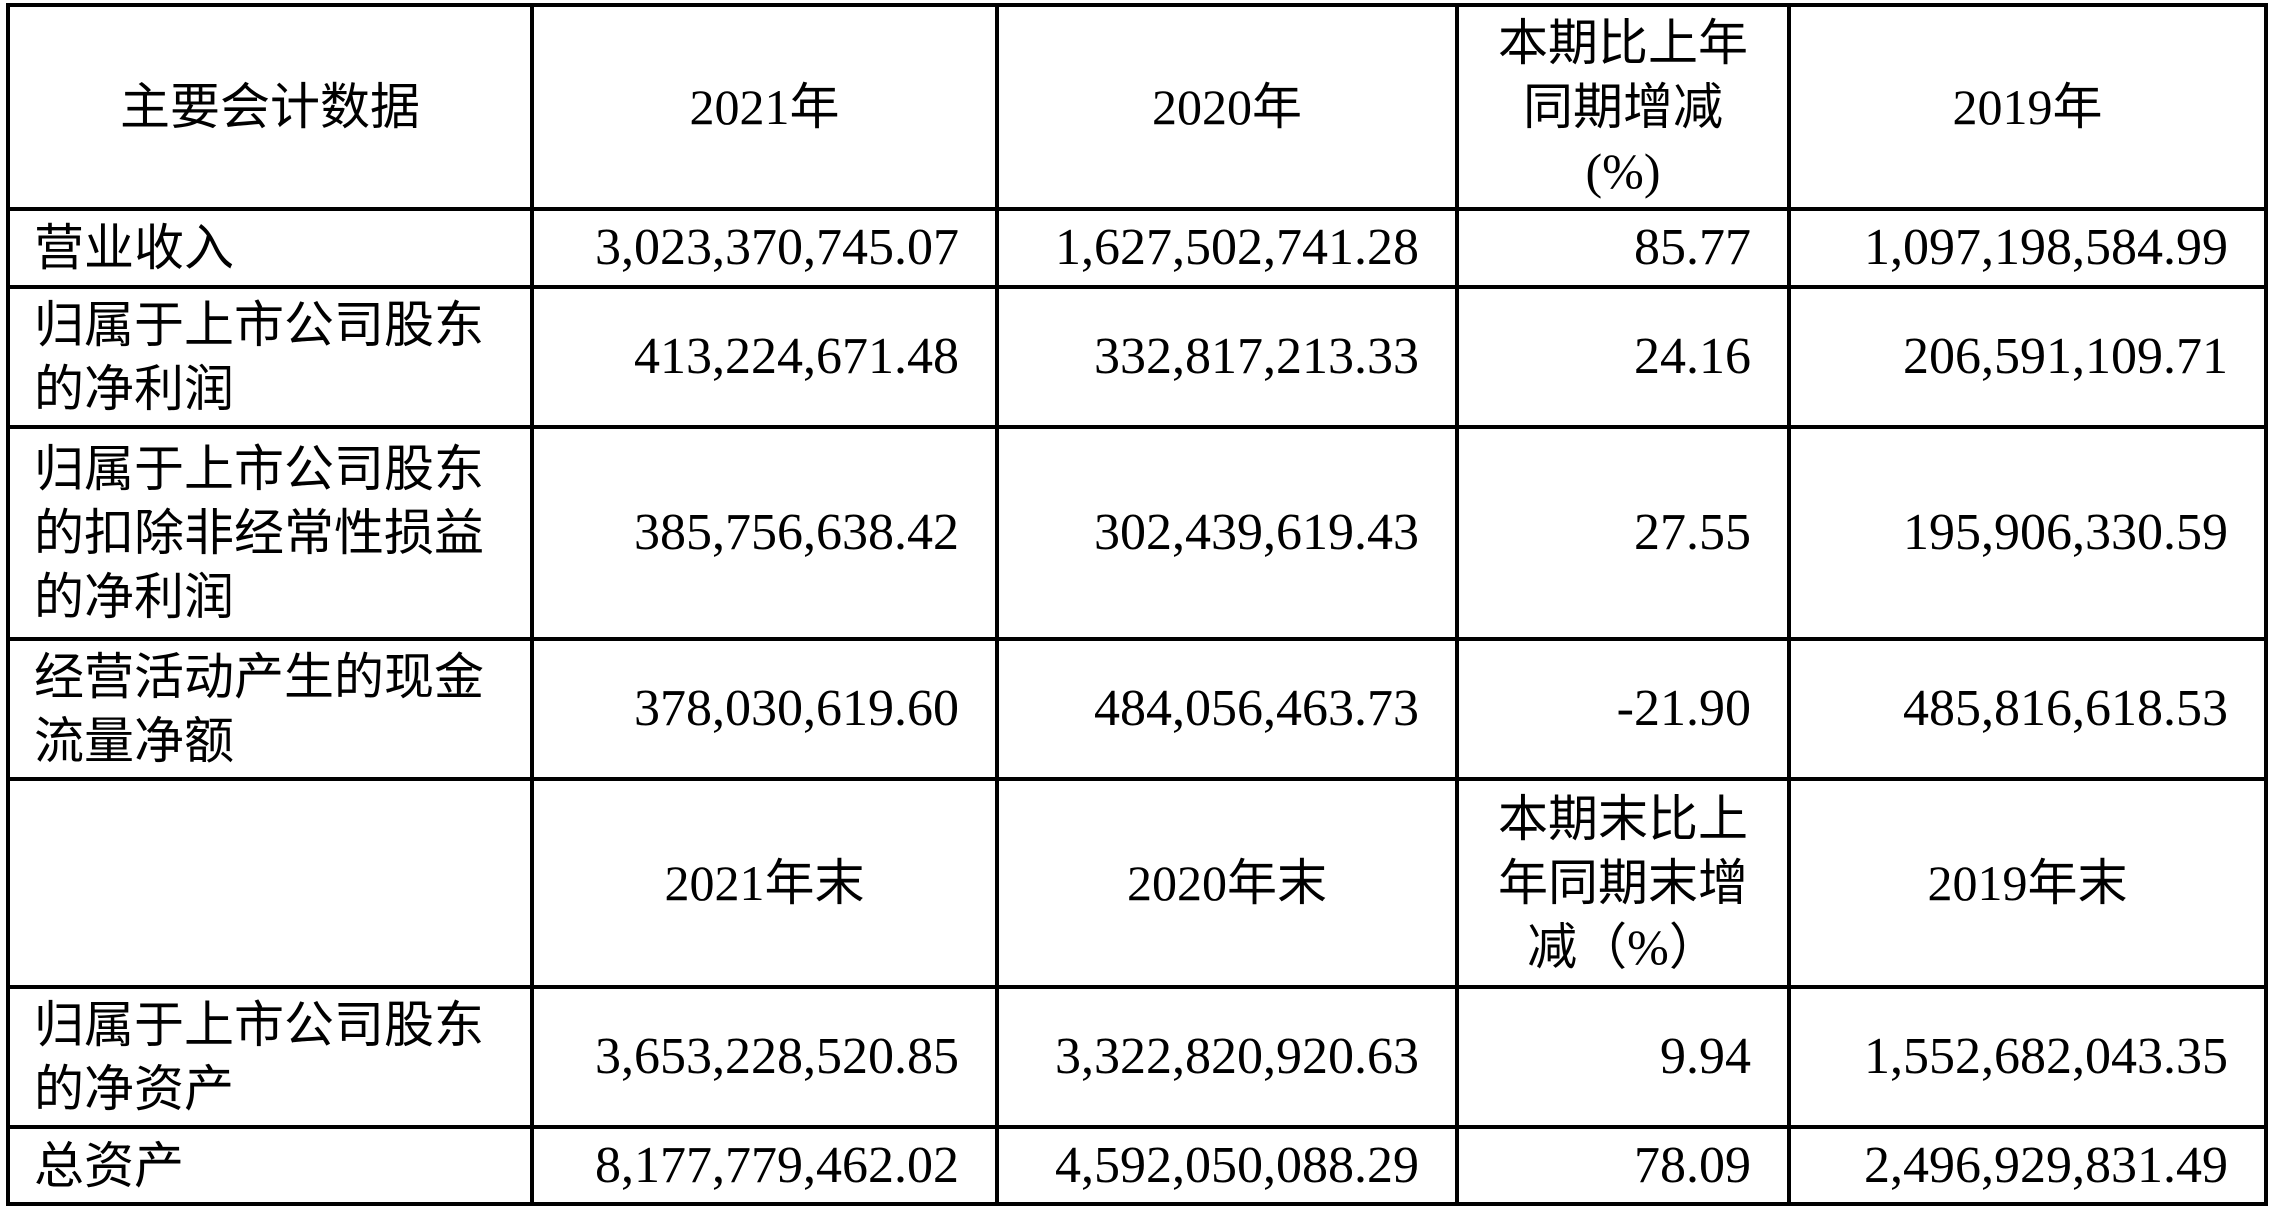 The height and width of the screenshot is (1206, 2270). Describe the element at coordinates (764, 107) in the screenshot. I see `header-year-2021: 2021年` at that location.